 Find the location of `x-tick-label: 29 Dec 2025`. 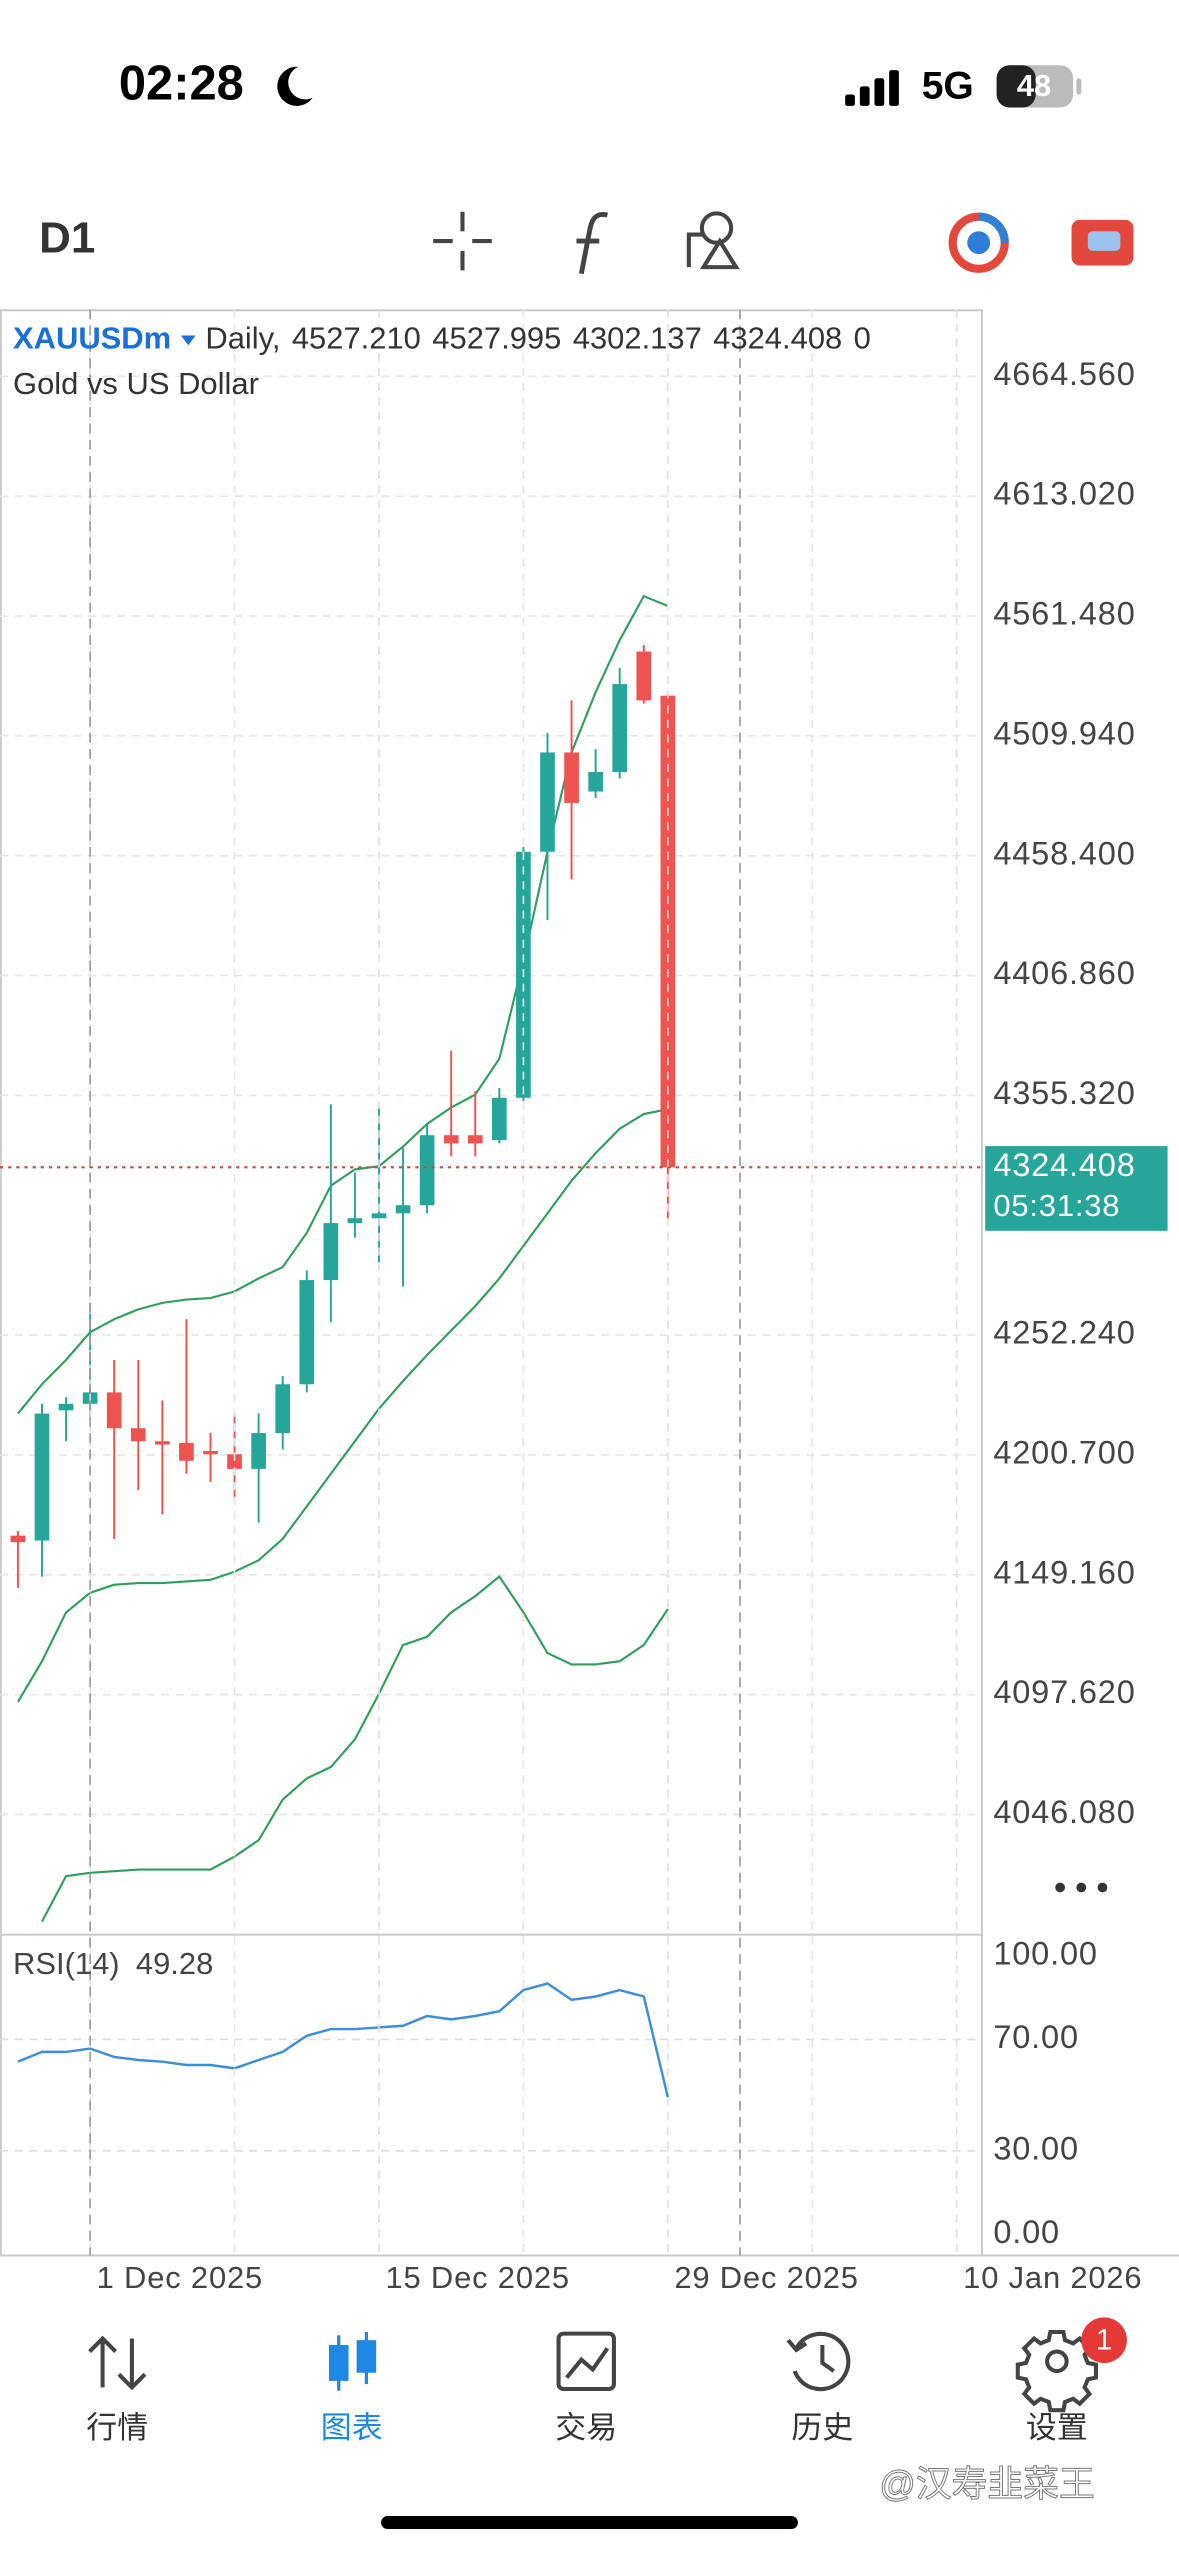

x-tick-label: 29 Dec 2025 is located at coordinates (766, 2277).